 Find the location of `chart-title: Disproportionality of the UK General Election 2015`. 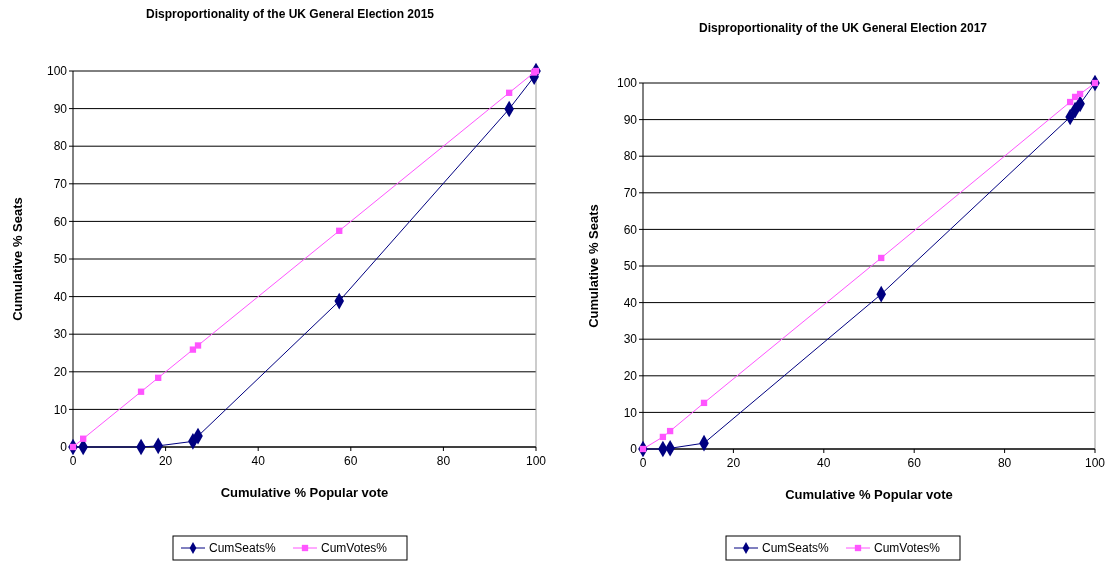

chart-title: Disproportionality of the UK General Election 2015 is located at coordinates (290, 14).